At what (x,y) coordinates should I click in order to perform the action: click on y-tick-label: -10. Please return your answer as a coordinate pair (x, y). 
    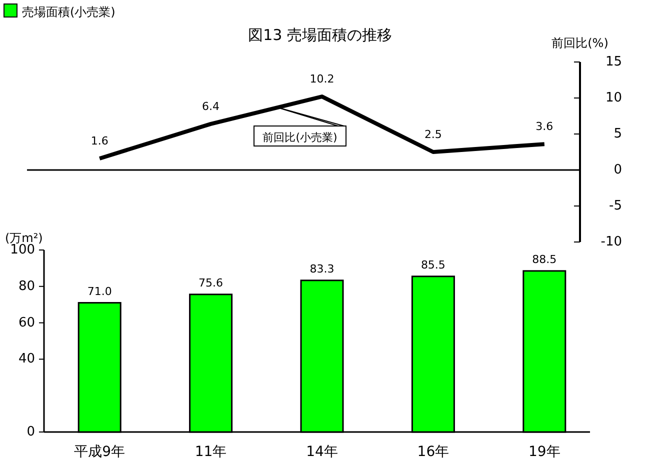
    Looking at the image, I should click on (611, 242).